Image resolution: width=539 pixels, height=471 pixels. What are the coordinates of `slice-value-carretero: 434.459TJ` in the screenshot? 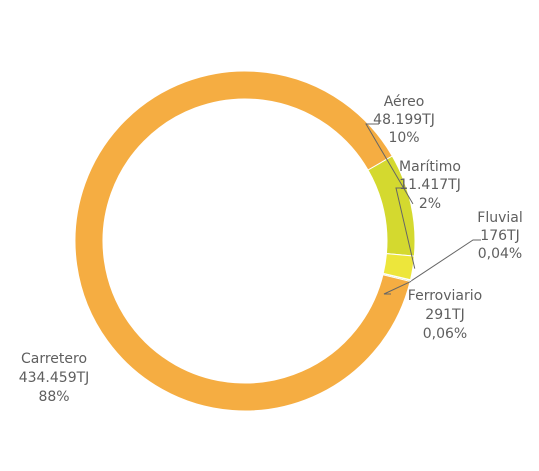 It's located at (54, 378).